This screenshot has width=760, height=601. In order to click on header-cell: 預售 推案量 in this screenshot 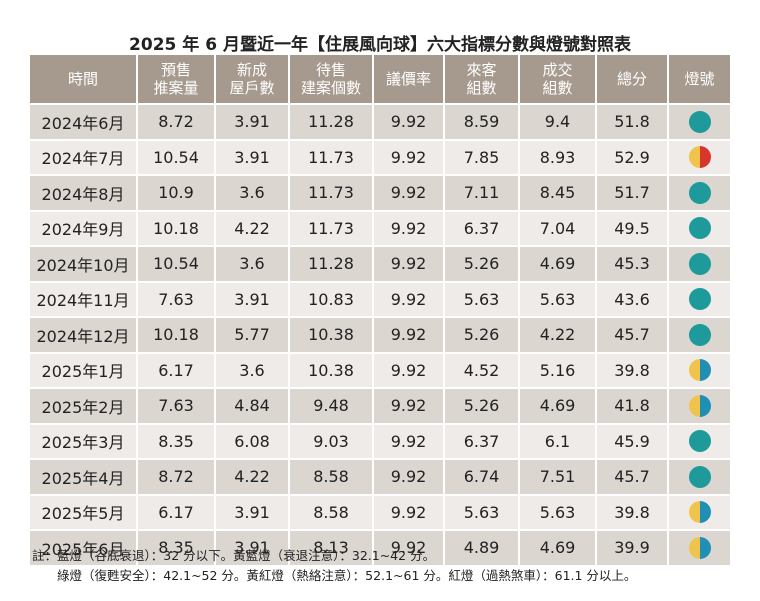, I will do `click(175, 79)`.